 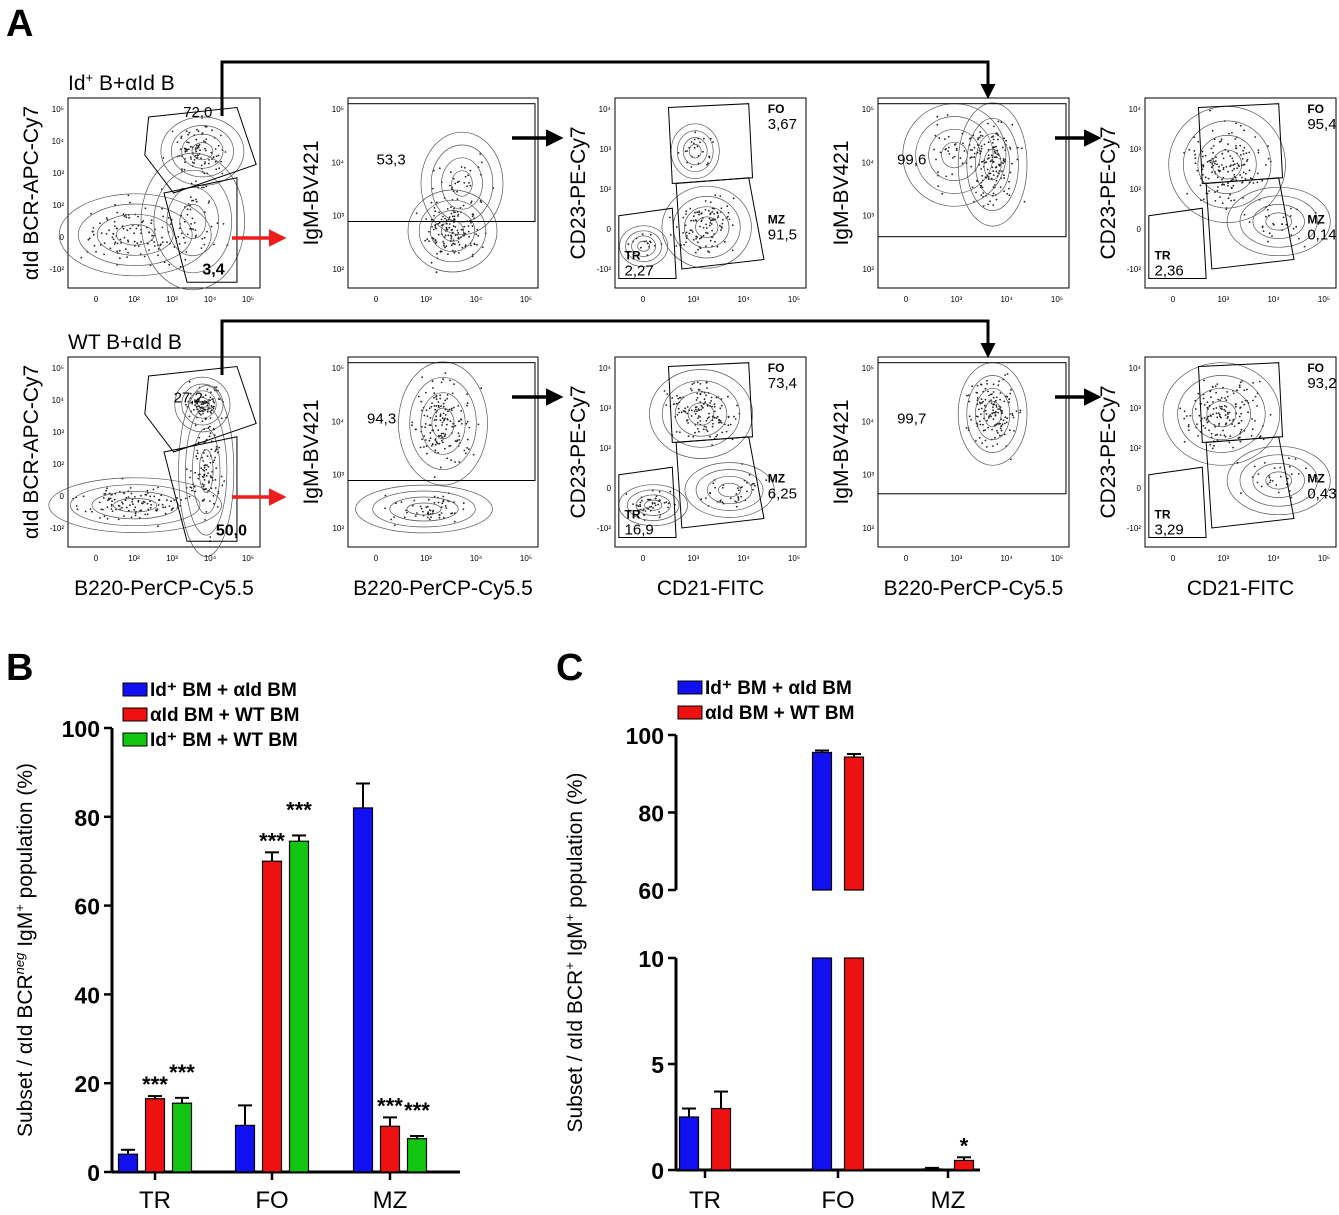 I want to click on gates: 94,3, so click(x=441, y=422).